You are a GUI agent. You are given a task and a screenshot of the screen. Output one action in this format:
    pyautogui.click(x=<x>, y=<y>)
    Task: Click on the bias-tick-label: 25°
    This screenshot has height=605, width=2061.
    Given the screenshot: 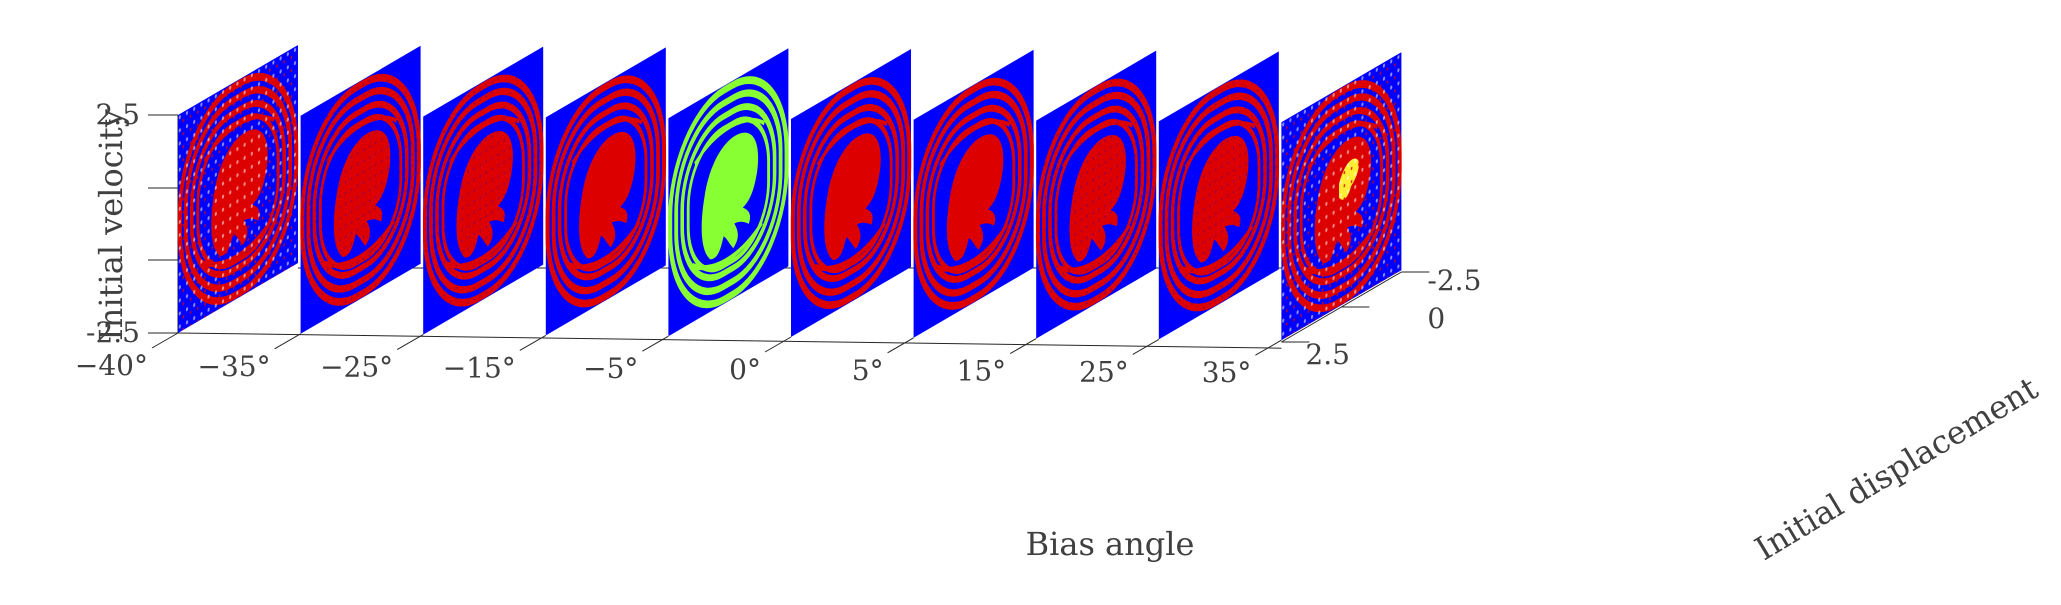 What is the action you would take?
    pyautogui.click(x=1104, y=371)
    